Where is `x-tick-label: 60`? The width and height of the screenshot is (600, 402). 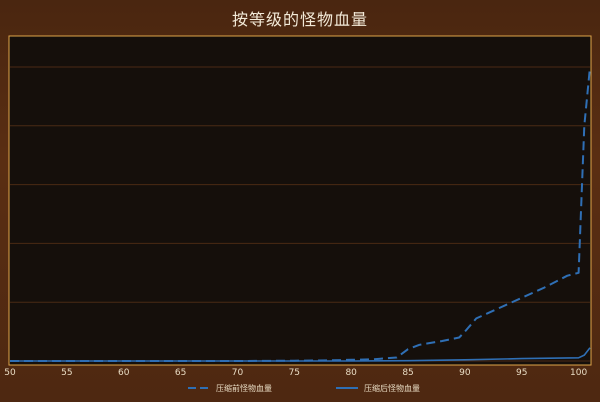
x-tick-label: 60 is located at coordinates (124, 373).